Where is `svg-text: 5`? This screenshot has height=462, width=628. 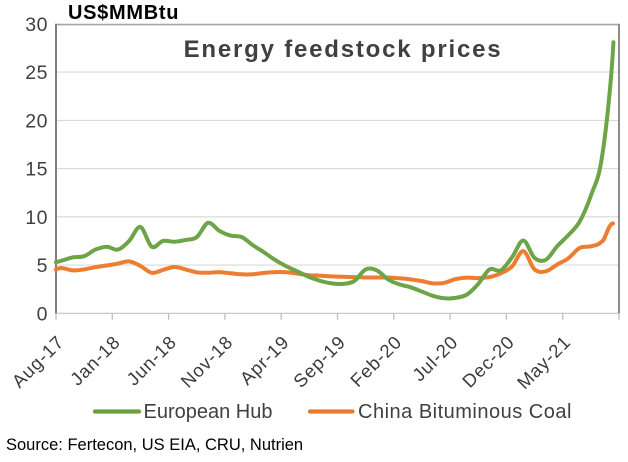
svg-text: 5 is located at coordinates (42, 266).